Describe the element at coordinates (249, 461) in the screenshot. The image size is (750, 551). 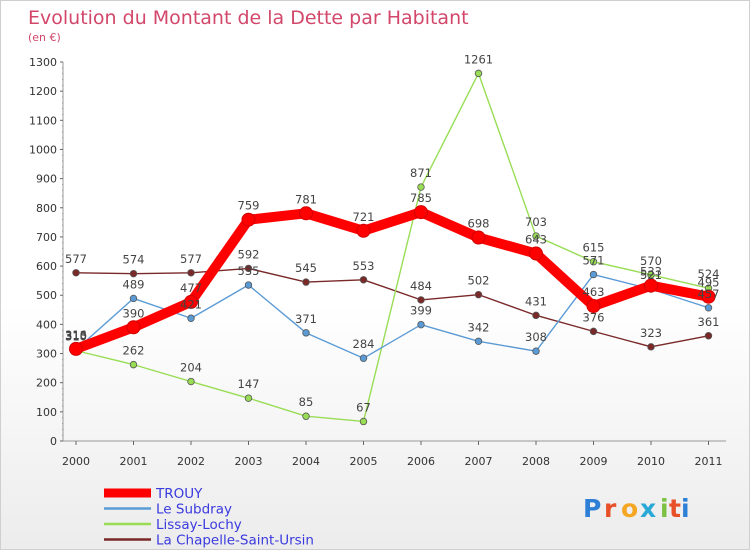
I see `x-tick-label: 2003` at that location.